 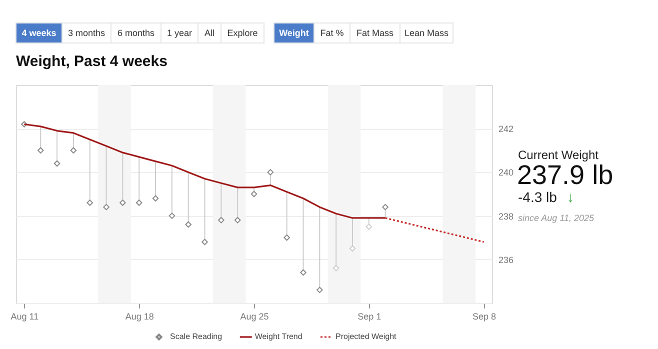 I want to click on y-tick-label: 238, so click(x=506, y=216).